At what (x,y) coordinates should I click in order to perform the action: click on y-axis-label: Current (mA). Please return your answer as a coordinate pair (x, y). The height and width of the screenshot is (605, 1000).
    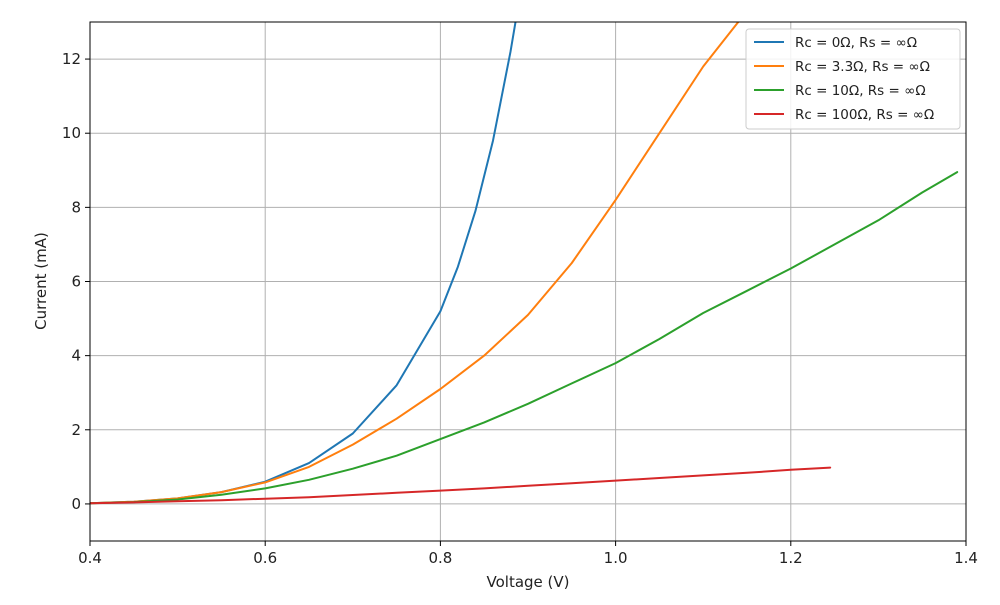
    Looking at the image, I should click on (41, 281).